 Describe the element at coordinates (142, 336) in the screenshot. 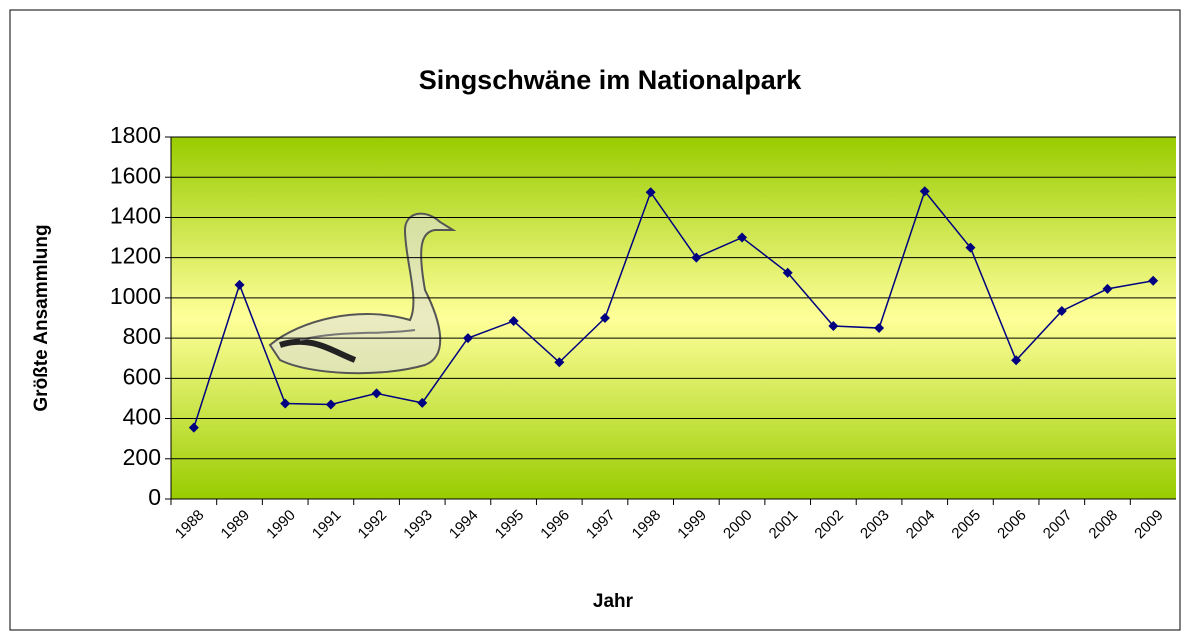

I see `y-tick-label: 800` at that location.